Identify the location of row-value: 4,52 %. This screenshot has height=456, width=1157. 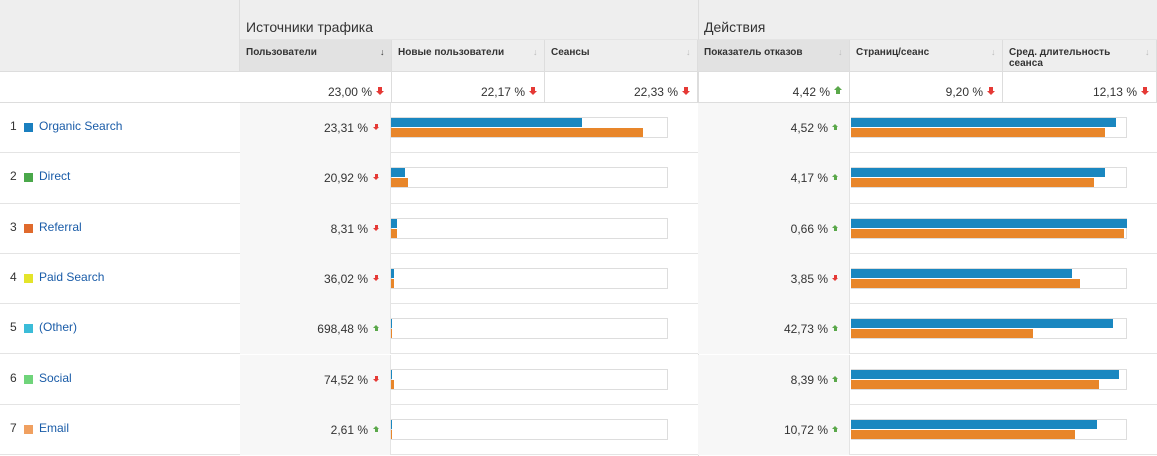
(809, 128).